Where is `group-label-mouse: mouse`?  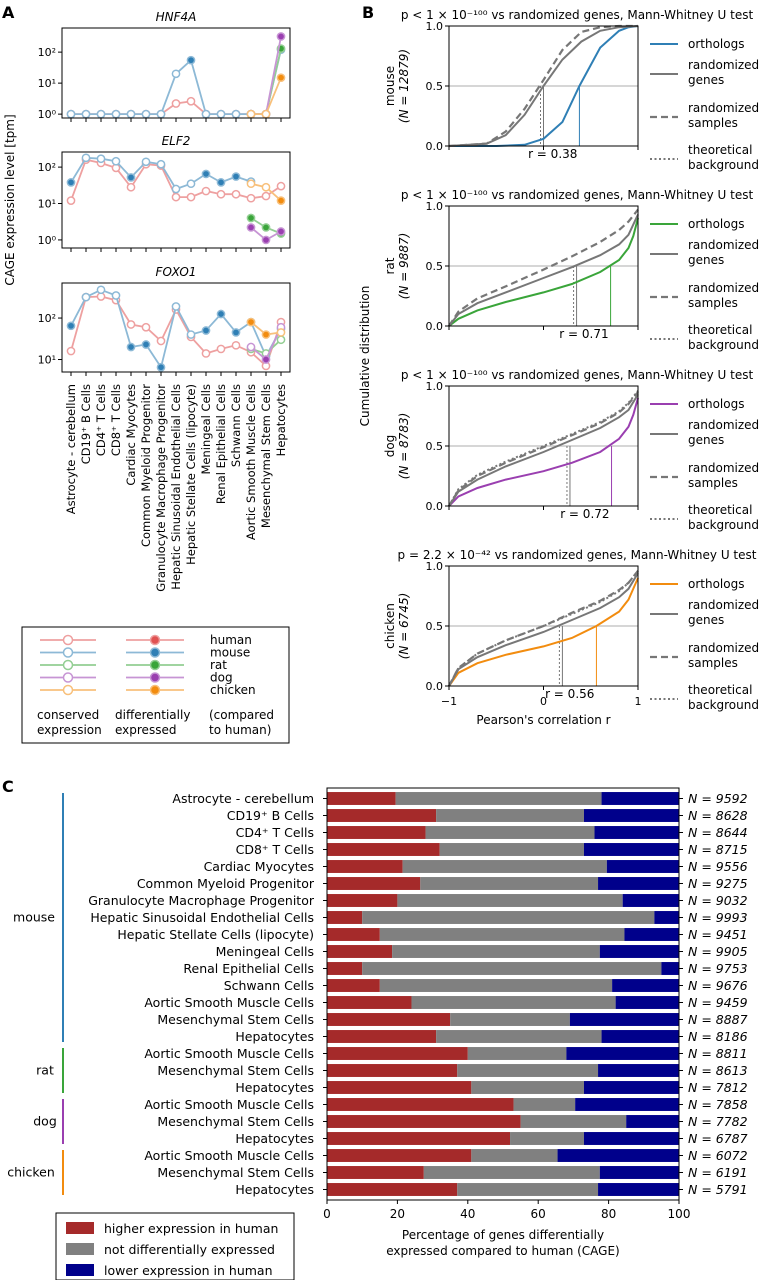
group-label-mouse: mouse is located at coordinates (34, 917).